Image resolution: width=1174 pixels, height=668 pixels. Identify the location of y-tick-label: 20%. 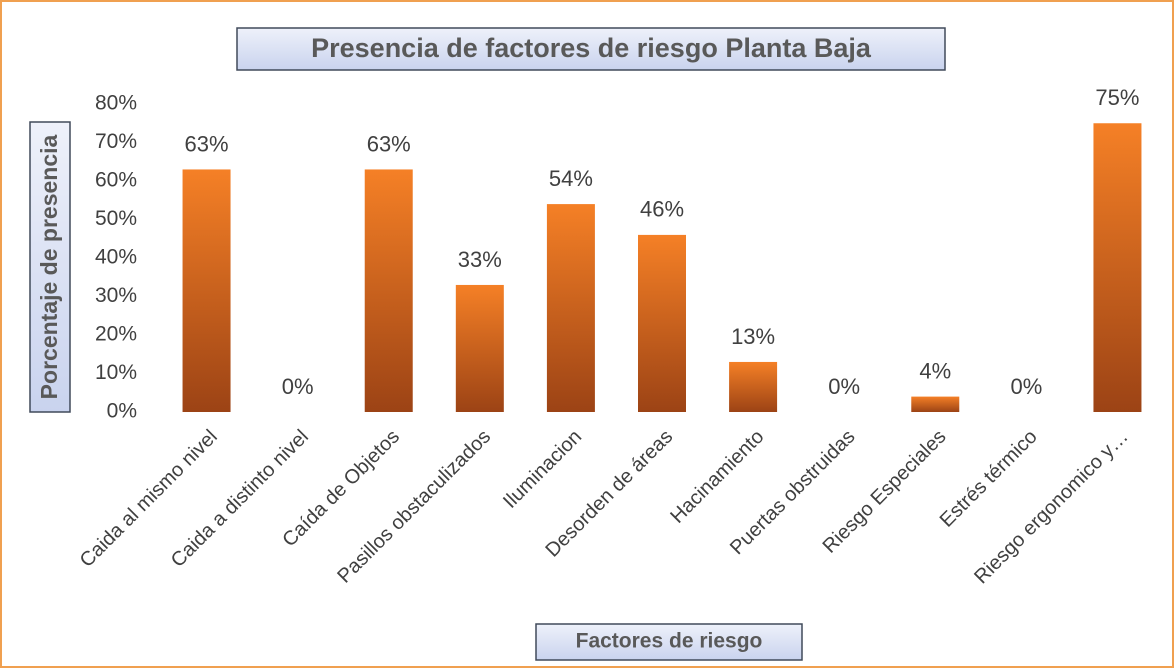
(116, 334).